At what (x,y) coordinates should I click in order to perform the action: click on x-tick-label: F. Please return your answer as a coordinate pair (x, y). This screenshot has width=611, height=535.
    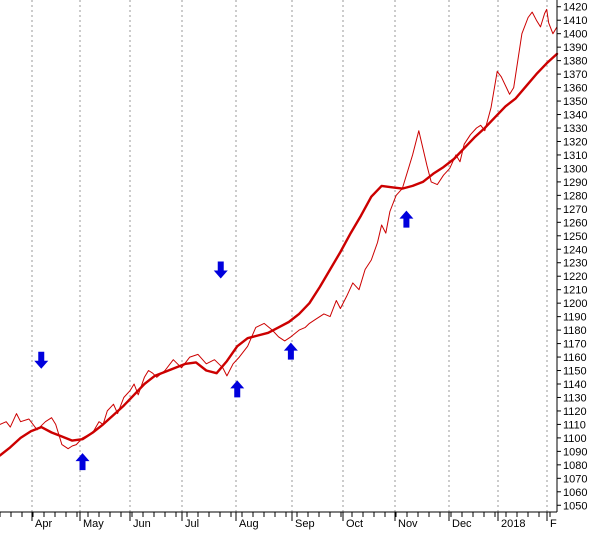
    Looking at the image, I should click on (553, 524).